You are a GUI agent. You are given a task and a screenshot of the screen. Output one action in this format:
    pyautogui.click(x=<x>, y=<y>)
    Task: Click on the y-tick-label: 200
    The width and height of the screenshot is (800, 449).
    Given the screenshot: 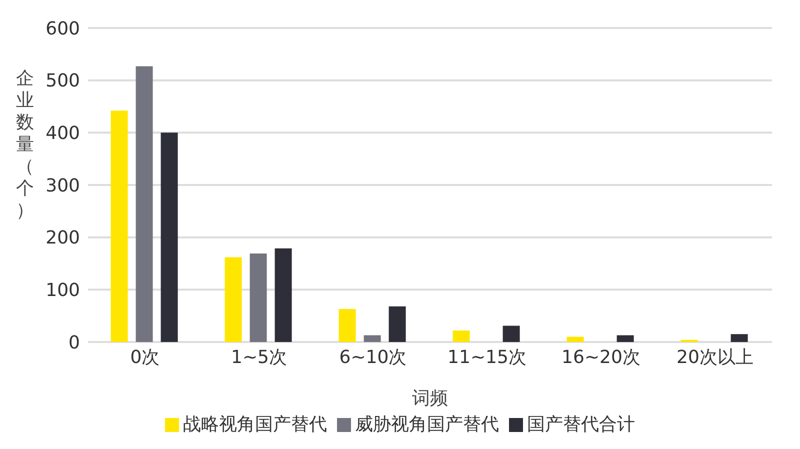 What is the action you would take?
    pyautogui.click(x=63, y=238)
    